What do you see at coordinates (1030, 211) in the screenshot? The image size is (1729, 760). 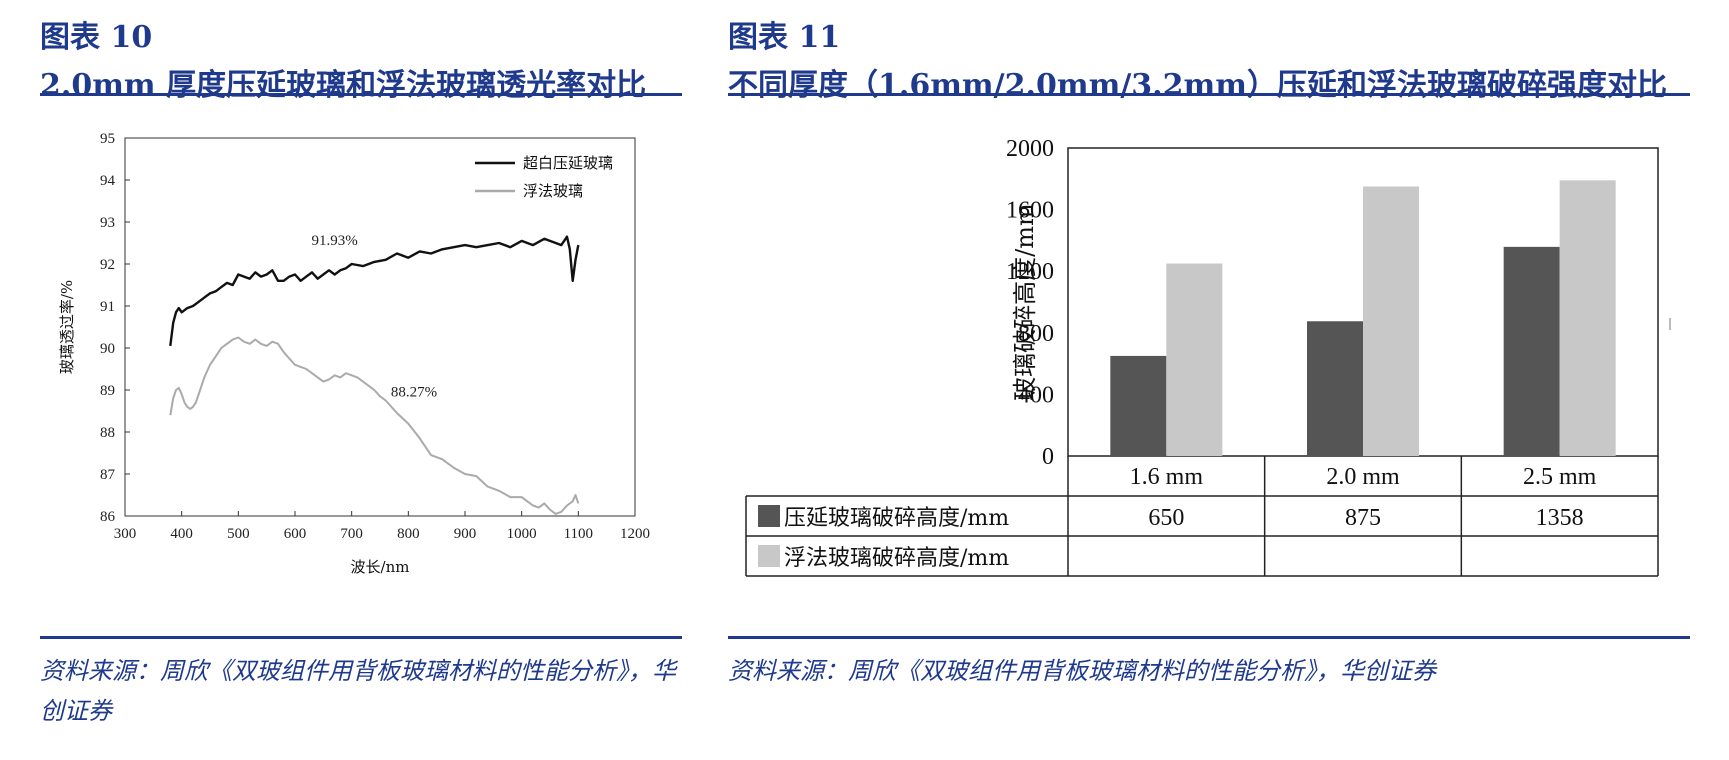 I see `y-tick-label: 1600` at bounding box center [1030, 211].